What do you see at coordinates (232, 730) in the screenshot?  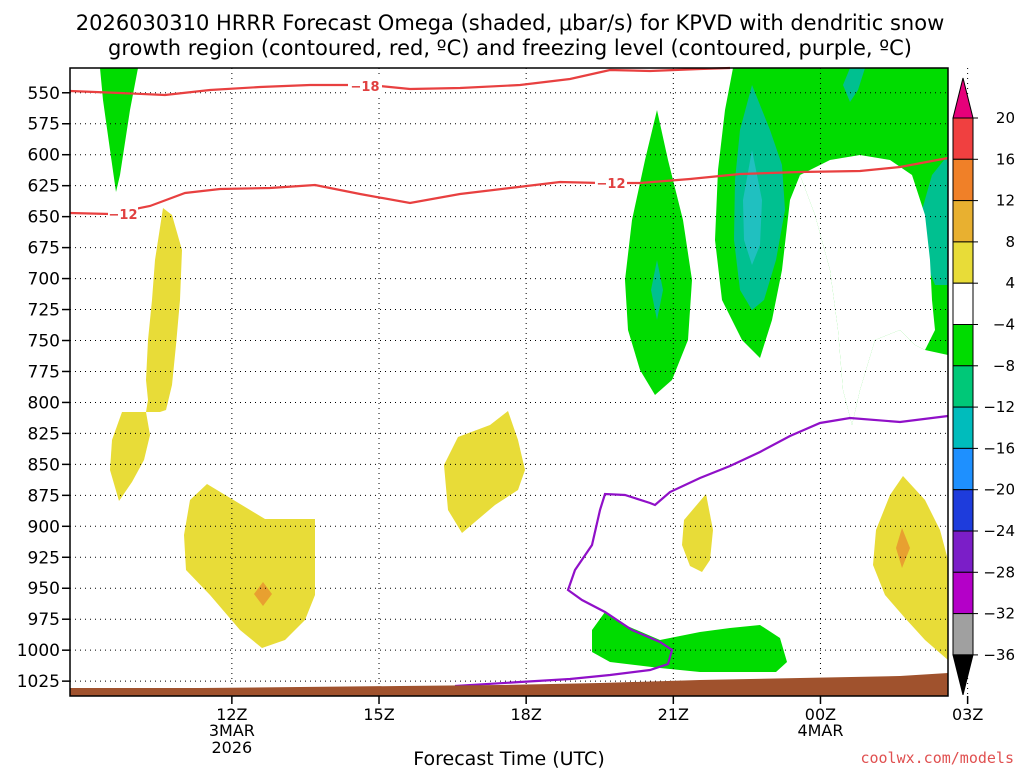 I see `time-tick-date: 3MAR` at bounding box center [232, 730].